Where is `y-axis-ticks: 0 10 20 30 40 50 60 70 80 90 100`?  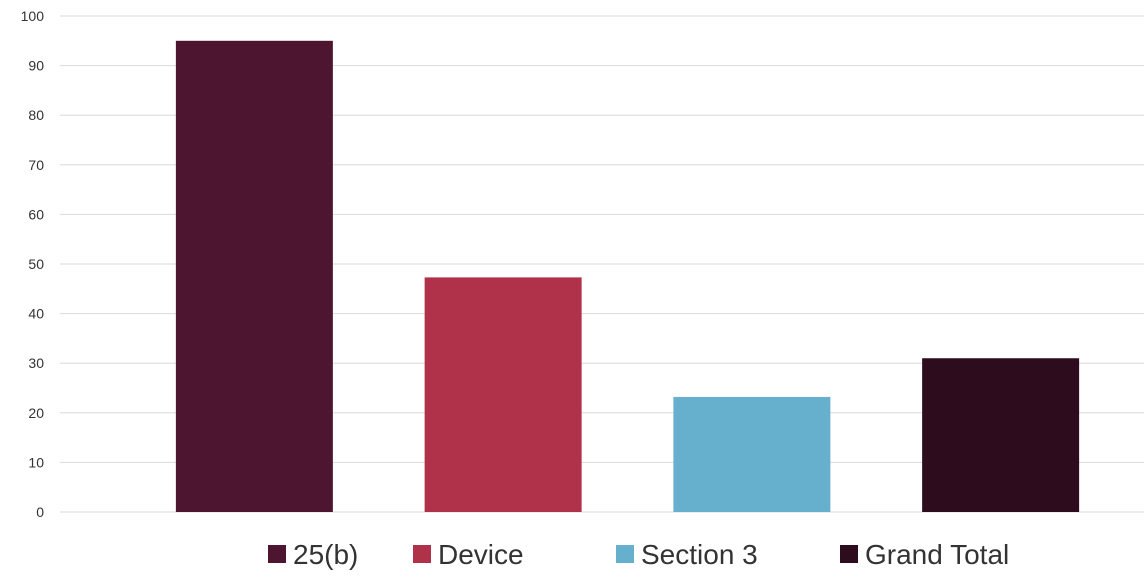
y-axis-ticks: 0 10 20 30 40 50 60 70 80 90 100 is located at coordinates (33, 264).